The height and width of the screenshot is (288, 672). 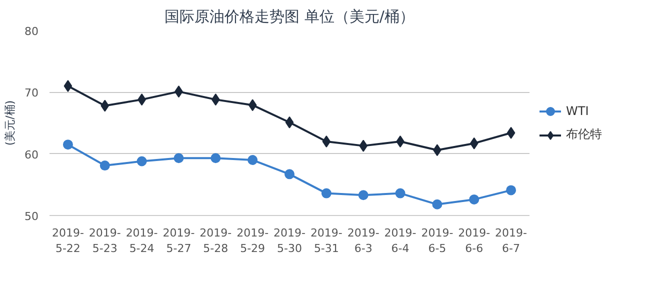 What do you see at coordinates (584, 134) in the screenshot?
I see `legend-label: 布伦特` at bounding box center [584, 134].